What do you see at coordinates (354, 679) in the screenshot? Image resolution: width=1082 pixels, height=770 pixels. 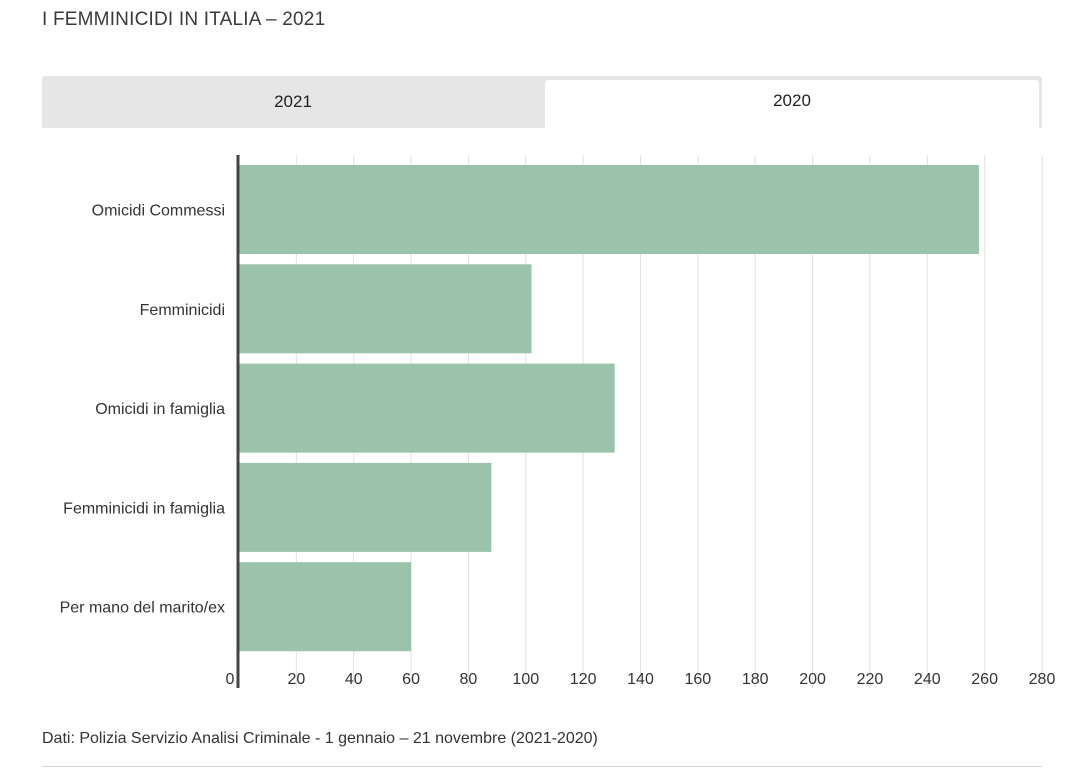 I see `x-tick-label: 40` at bounding box center [354, 679].